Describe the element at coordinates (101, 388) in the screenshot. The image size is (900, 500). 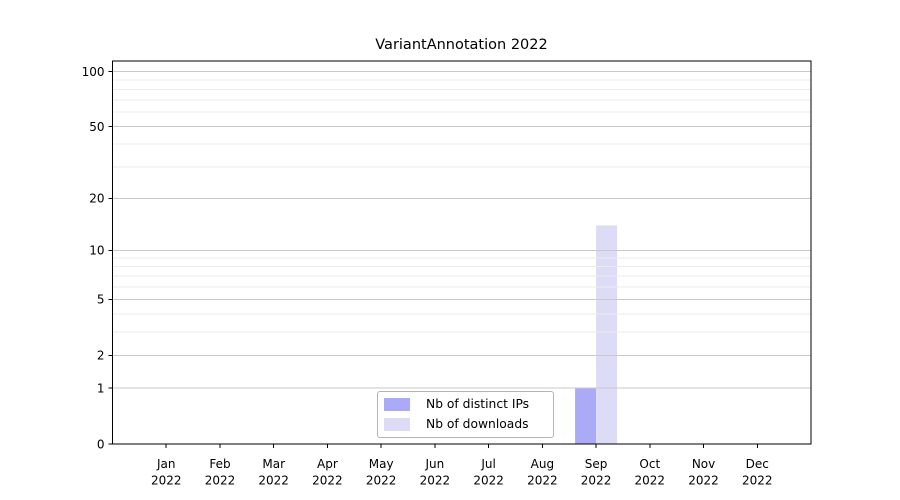
I see `y-tick-label: 1` at that location.